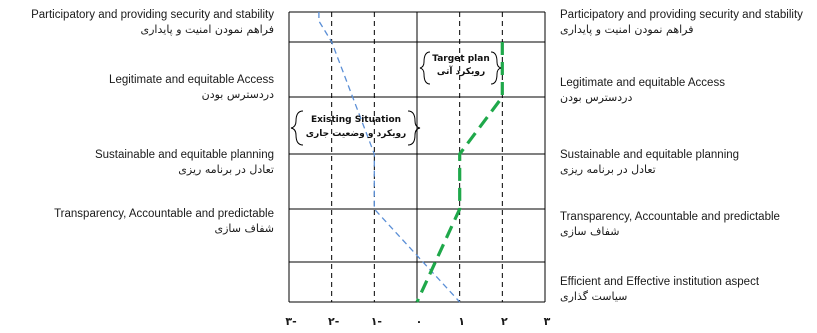  Describe the element at coordinates (461, 71) in the screenshot. I see `annotation-target-plan-fa: رویکرد آتی` at that location.